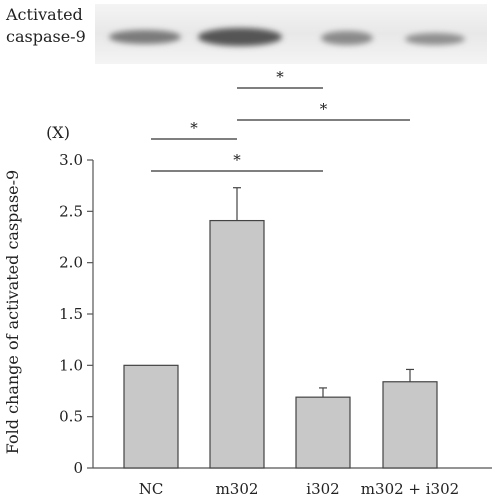 This screenshot has height=500, width=497. What do you see at coordinates (71, 314) in the screenshot?
I see `y-tick-label: 1.5` at bounding box center [71, 314].